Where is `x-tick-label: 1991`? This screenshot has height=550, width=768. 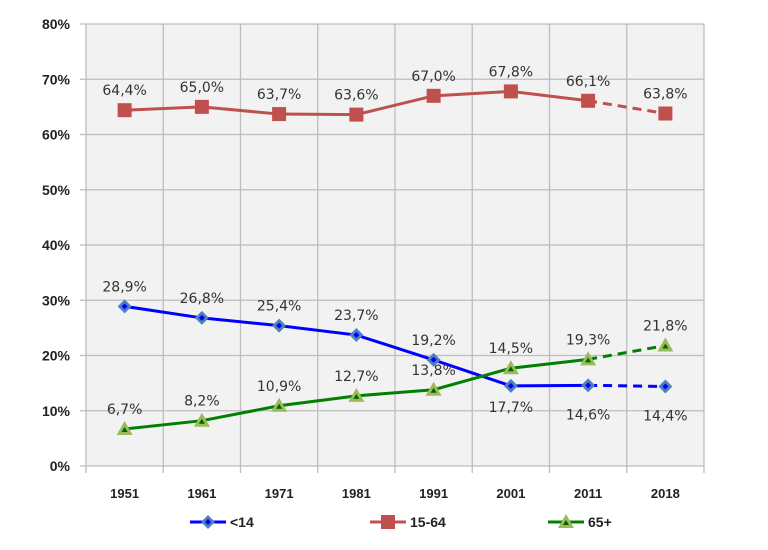 x-tick-label: 1991 is located at coordinates (433, 493).